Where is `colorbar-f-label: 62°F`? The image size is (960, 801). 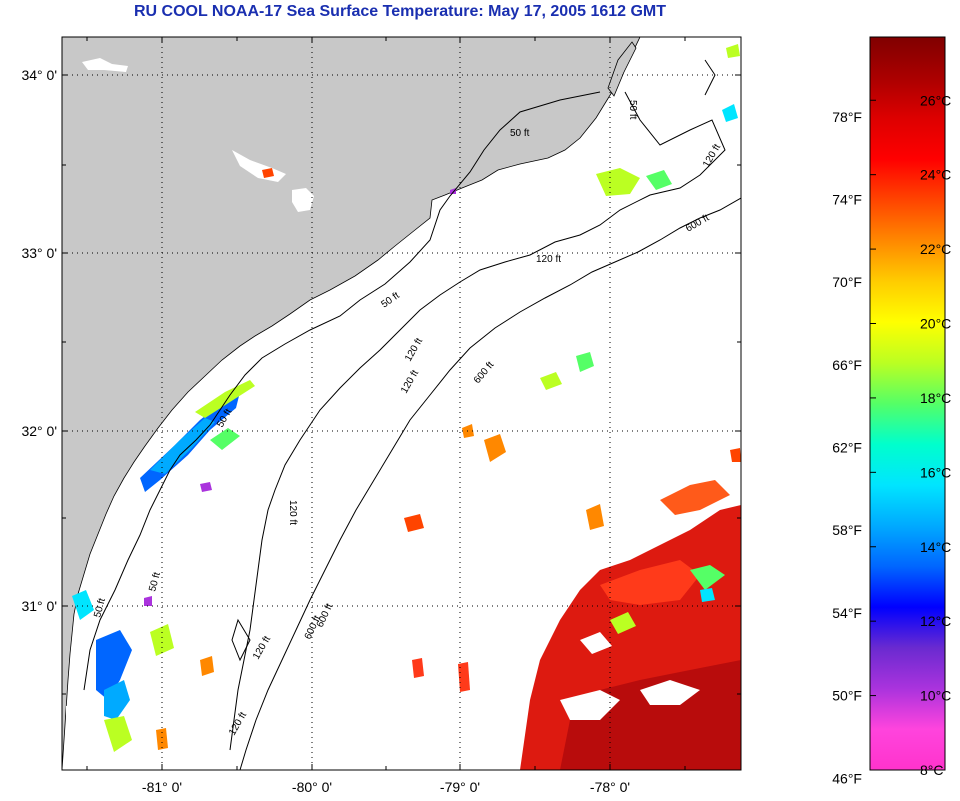 colorbar-f-label: 62°F is located at coordinates (847, 448).